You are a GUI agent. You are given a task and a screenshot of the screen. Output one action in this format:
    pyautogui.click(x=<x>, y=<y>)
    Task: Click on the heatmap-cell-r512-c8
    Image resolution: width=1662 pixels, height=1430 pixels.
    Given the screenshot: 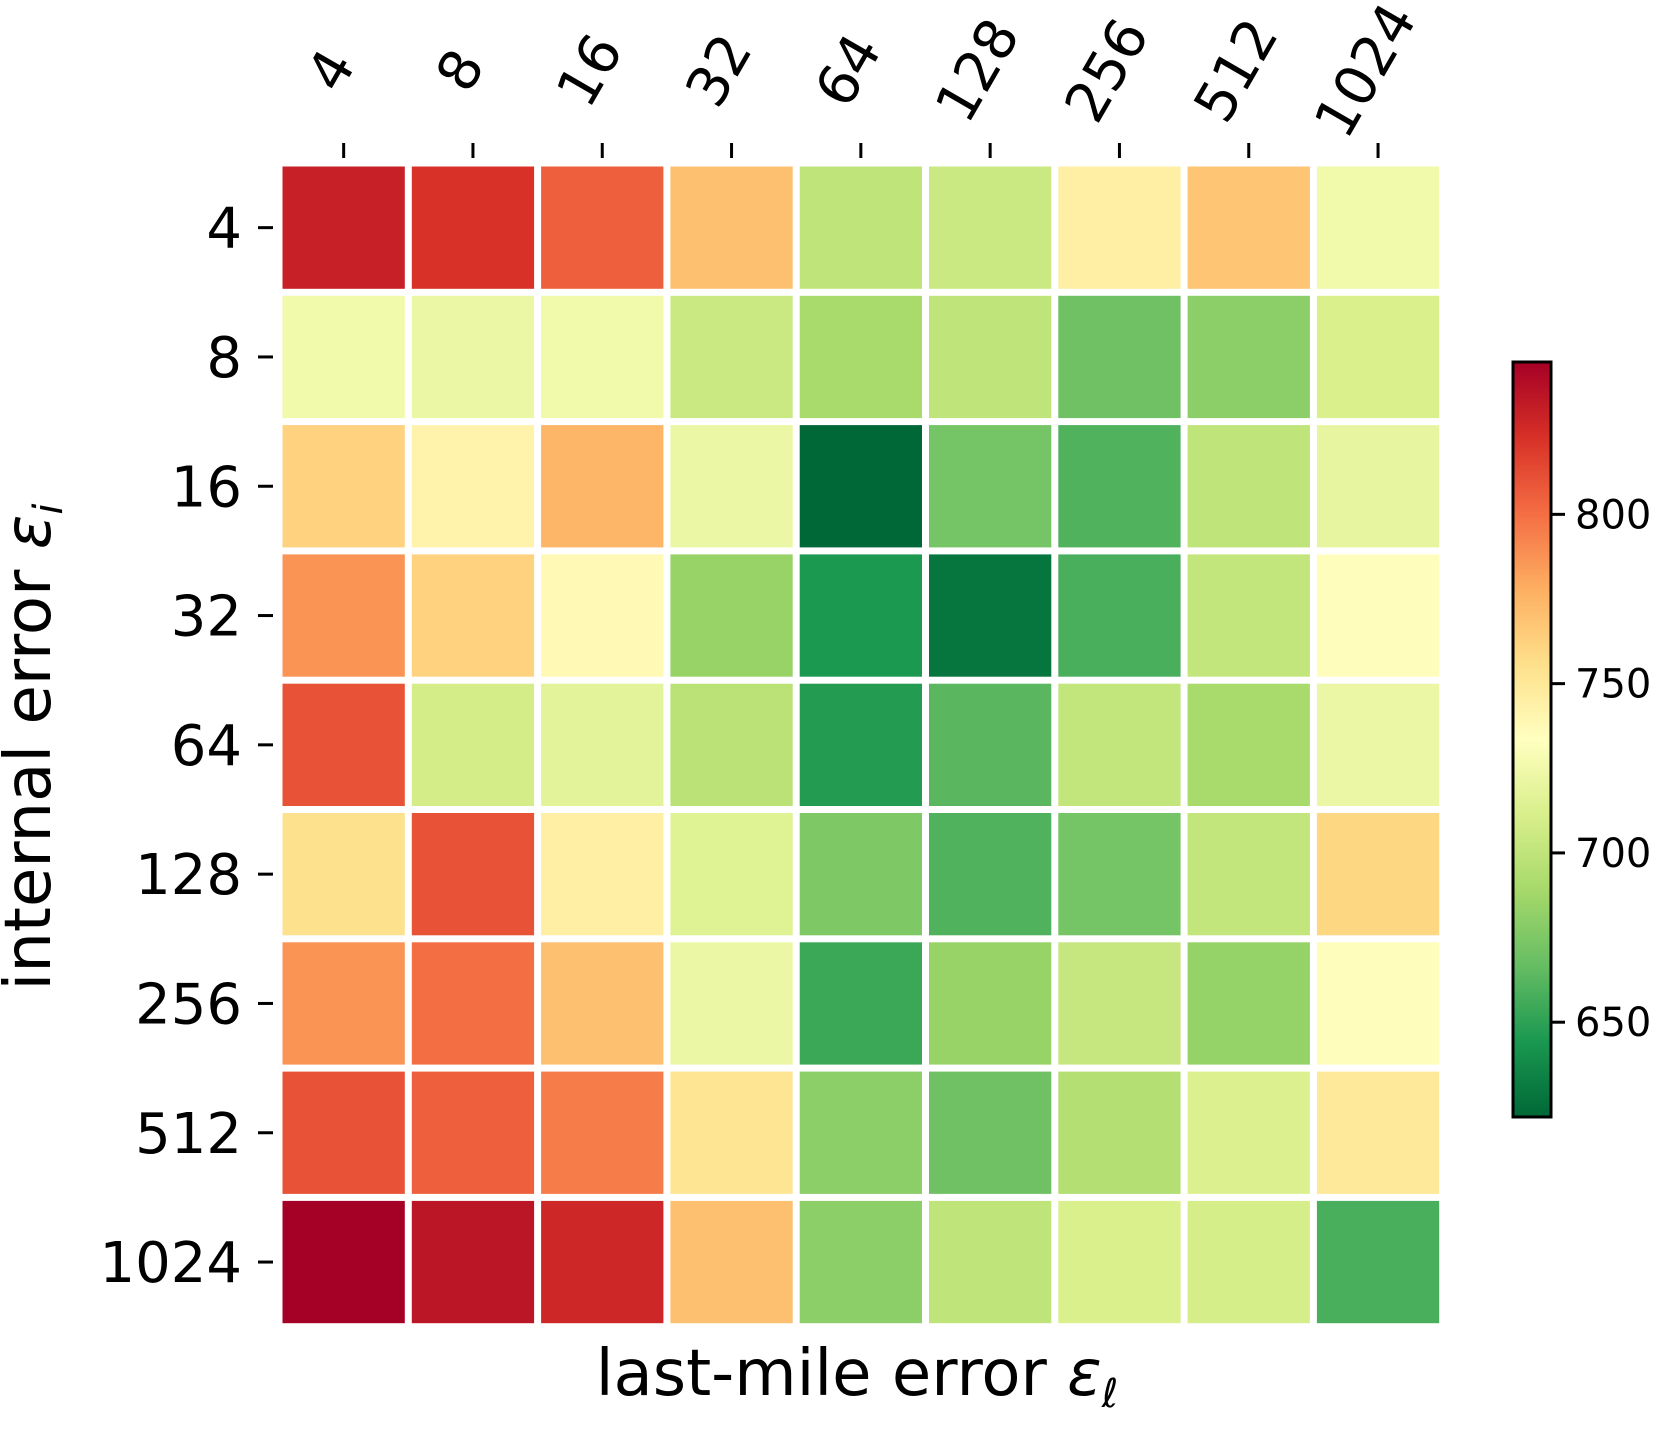 What is the action you would take?
    pyautogui.click(x=473, y=1132)
    